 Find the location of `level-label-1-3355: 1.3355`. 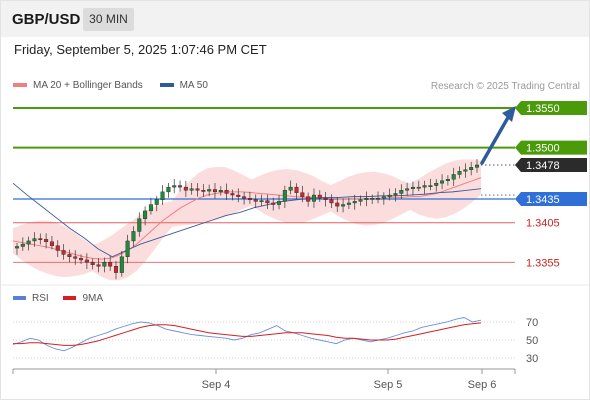

level-label-1-3355: 1.3355 is located at coordinates (543, 263).